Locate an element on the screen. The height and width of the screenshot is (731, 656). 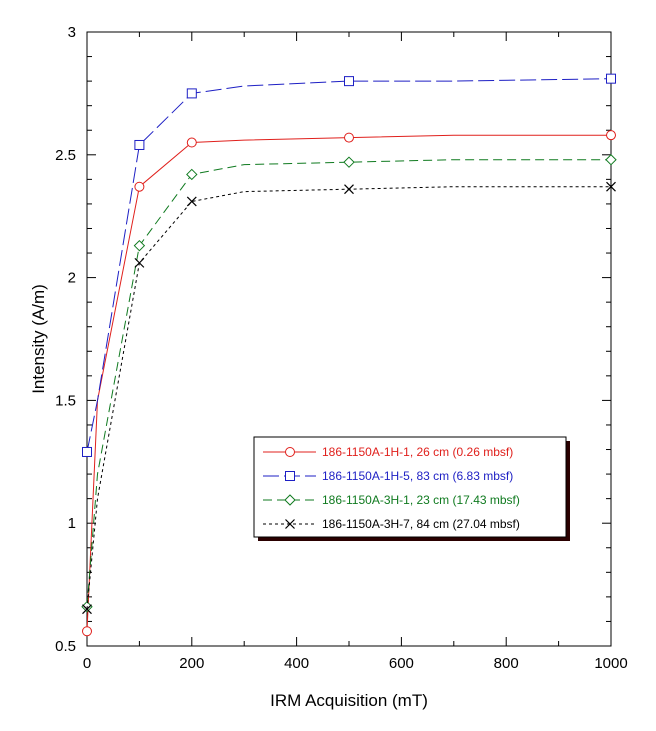
legend-label: 186-1150A-1H-1, 26 cm (0.26 mbsf) is located at coordinates (417, 452).